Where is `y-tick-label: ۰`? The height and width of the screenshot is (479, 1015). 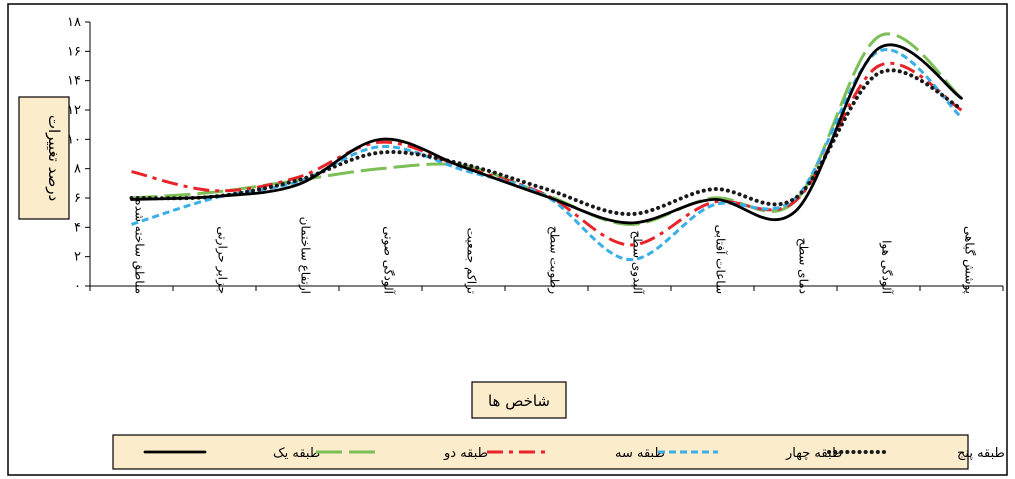 y-tick-label: ۰ is located at coordinates (77, 286).